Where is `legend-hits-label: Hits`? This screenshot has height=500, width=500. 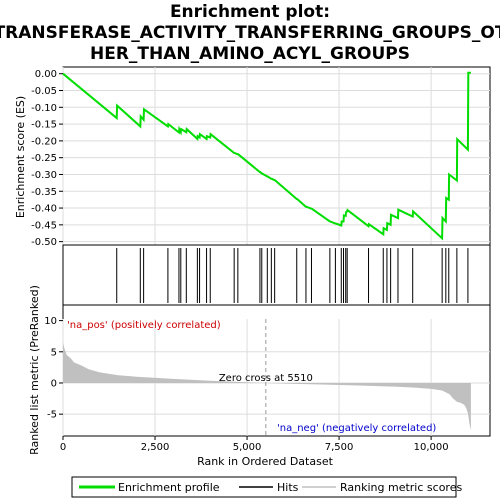 legend-hits-label: Hits is located at coordinates (288, 487).